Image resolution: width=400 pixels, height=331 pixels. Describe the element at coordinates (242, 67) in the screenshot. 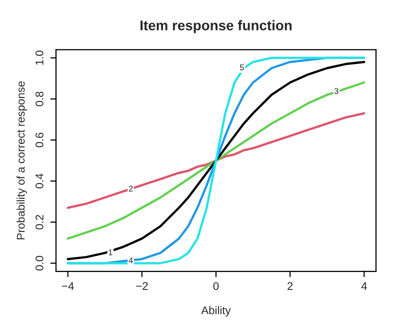

I see `annotation: 5` at that location.